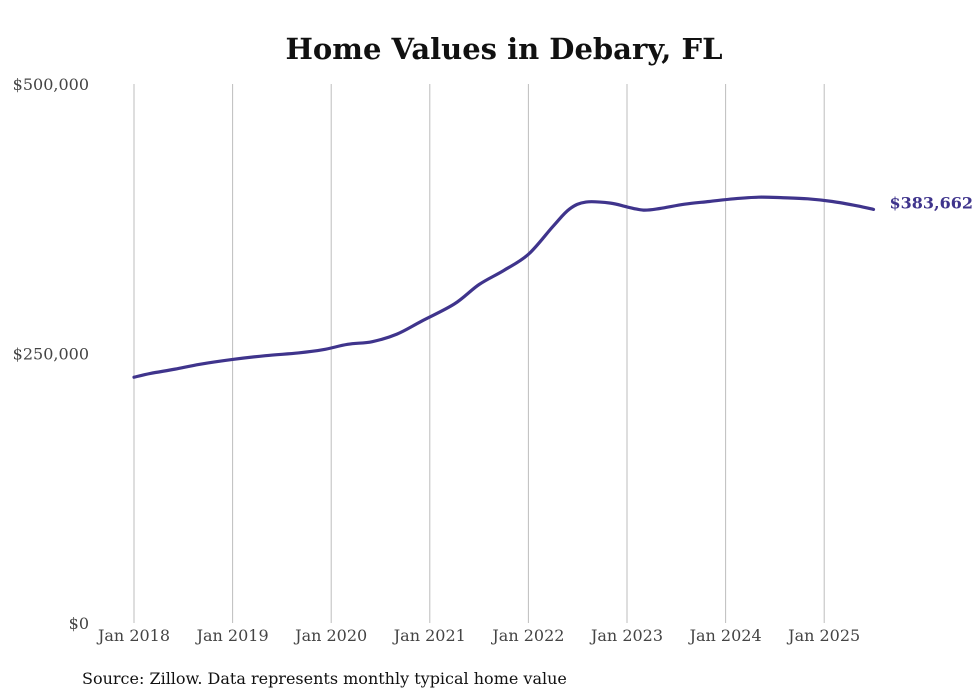  I want to click on x-tick-label: Jan 2025, so click(823, 635).